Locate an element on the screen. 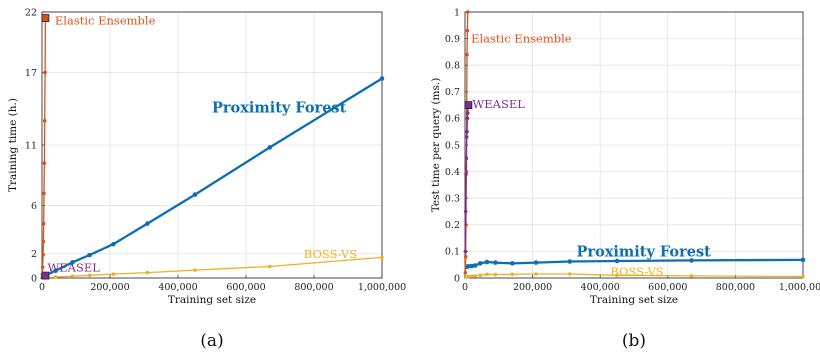 The height and width of the screenshot is (358, 820). y-tick-label: 2 is located at coordinates (34, 254).